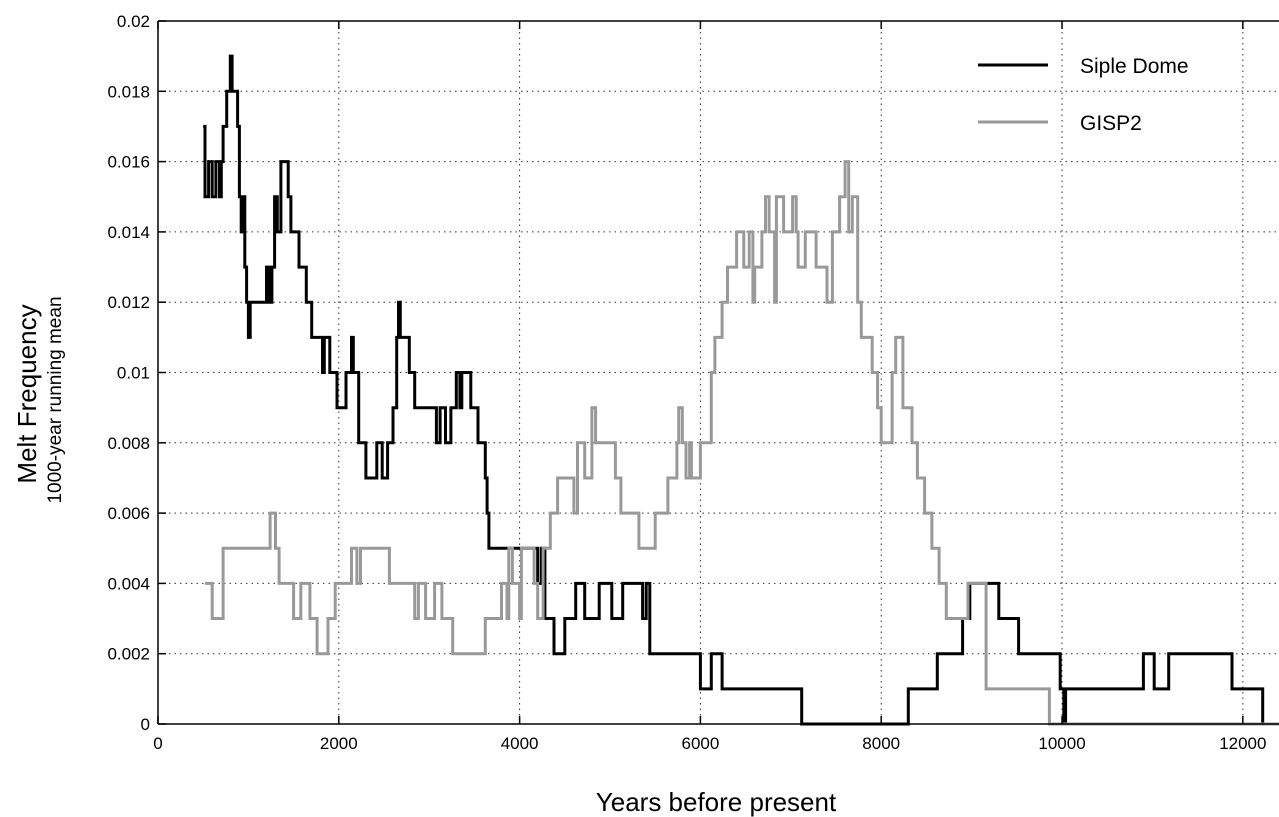  Describe the element at coordinates (55, 399) in the screenshot. I see `y-axis-subtitle: 1000-year running mean` at that location.